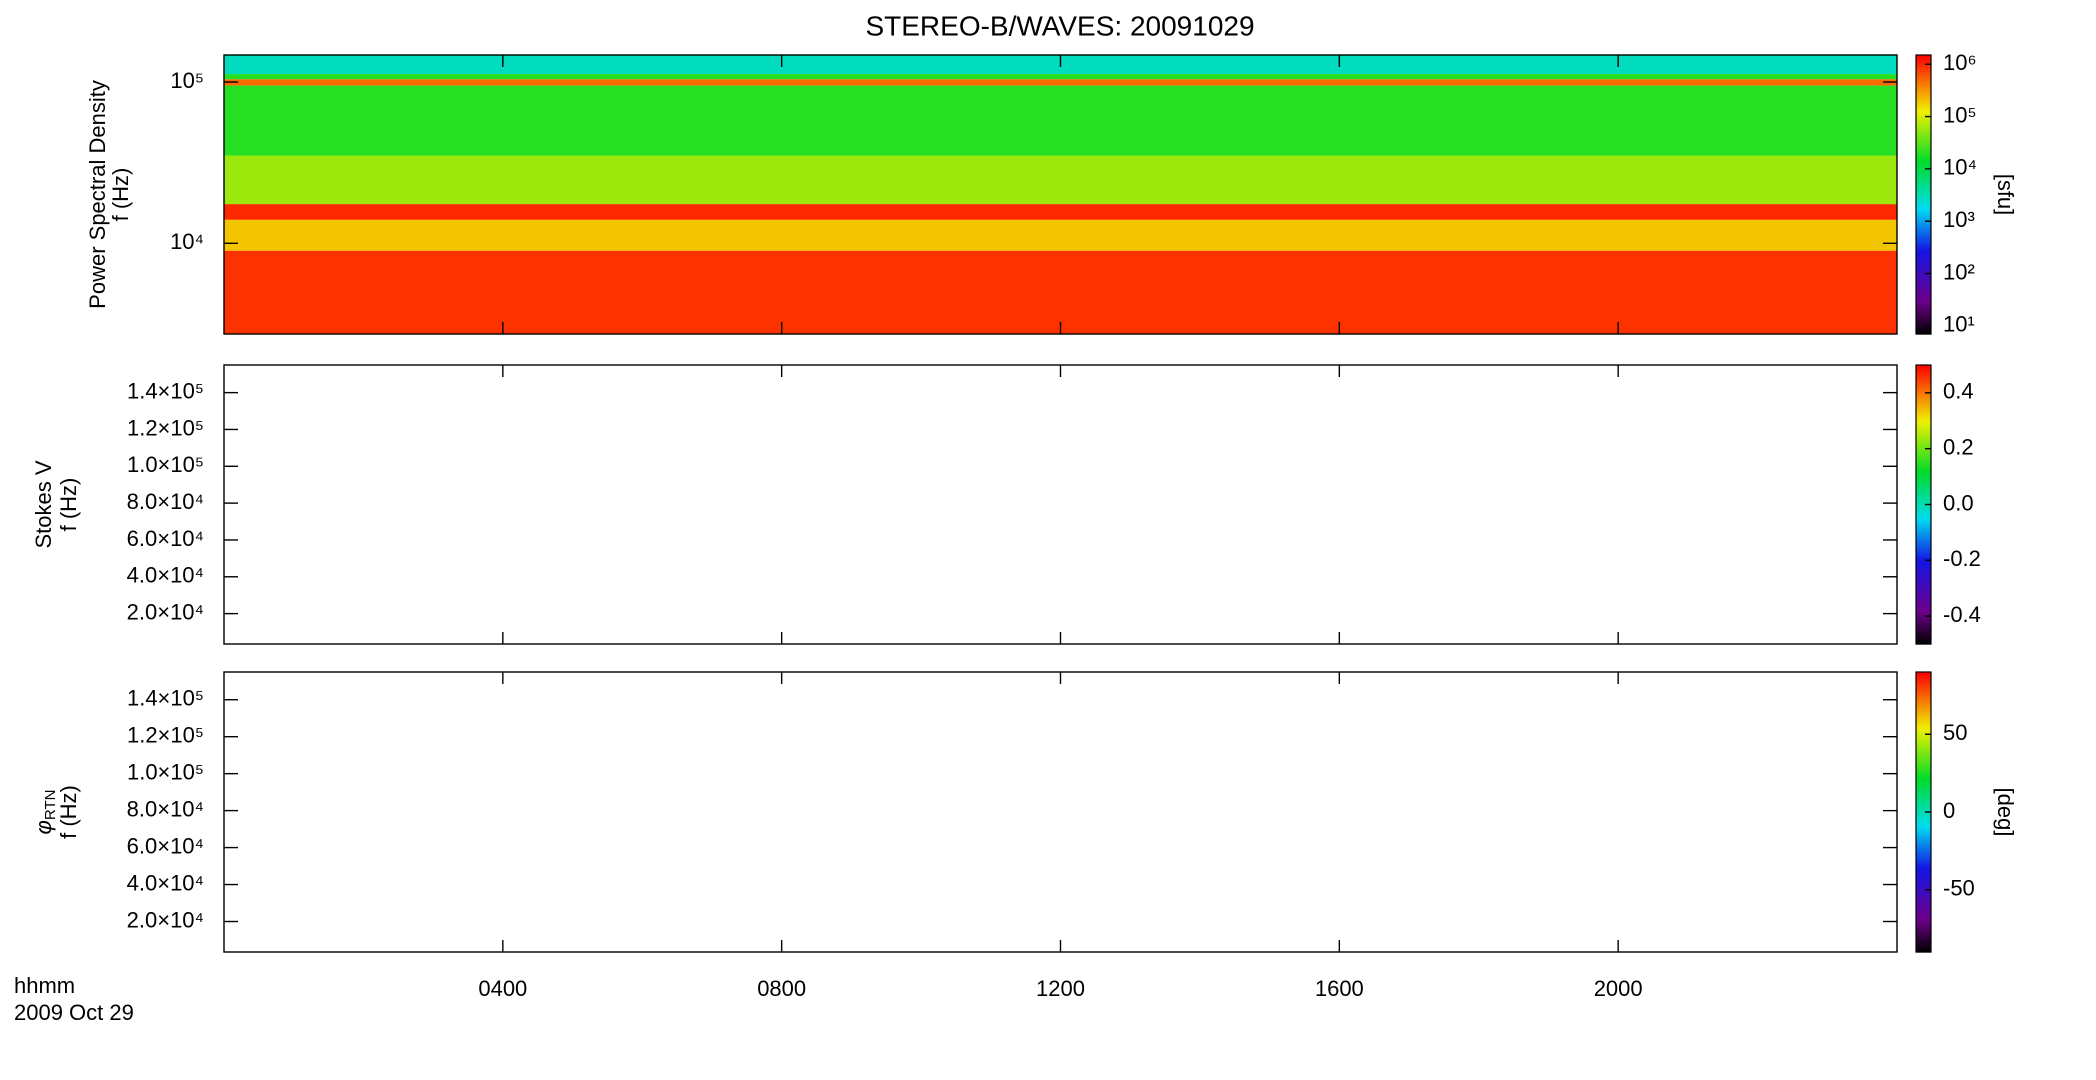  I want to click on colorbar-tick-label: -0.2, so click(1962, 558).